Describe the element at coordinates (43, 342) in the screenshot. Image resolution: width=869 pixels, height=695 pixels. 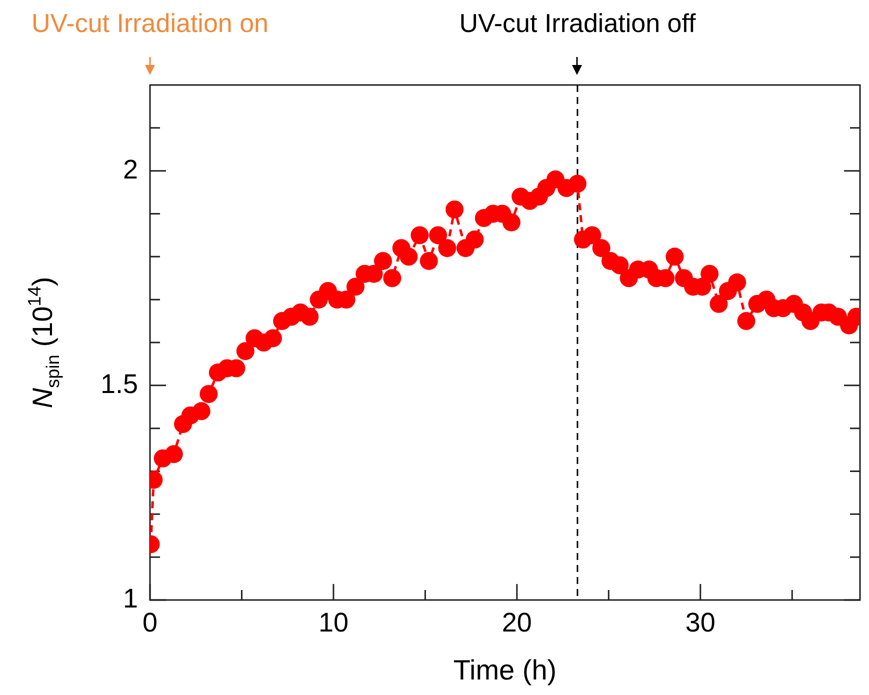
I see `y-axis-title: Nspin (1014)` at that location.